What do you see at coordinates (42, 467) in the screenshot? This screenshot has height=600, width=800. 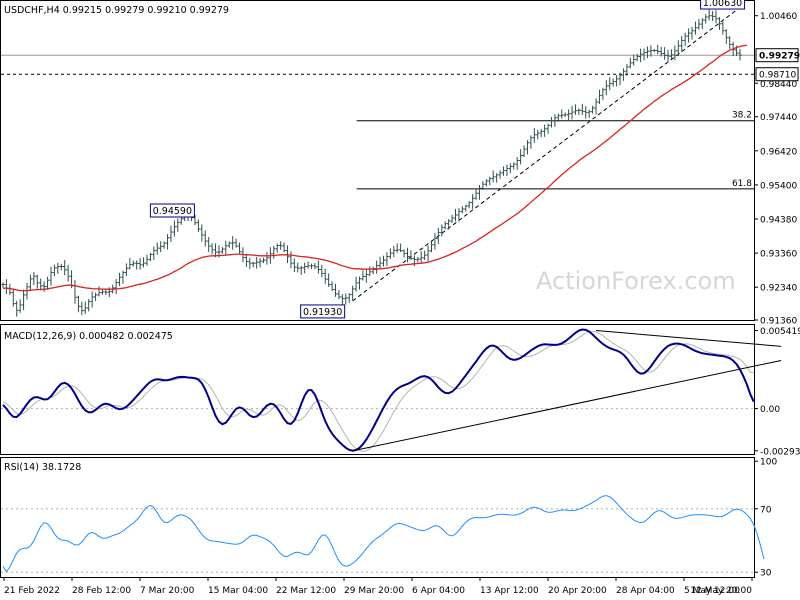 I see `rsi-pane-title: RSI(14) 38.1728` at bounding box center [42, 467].